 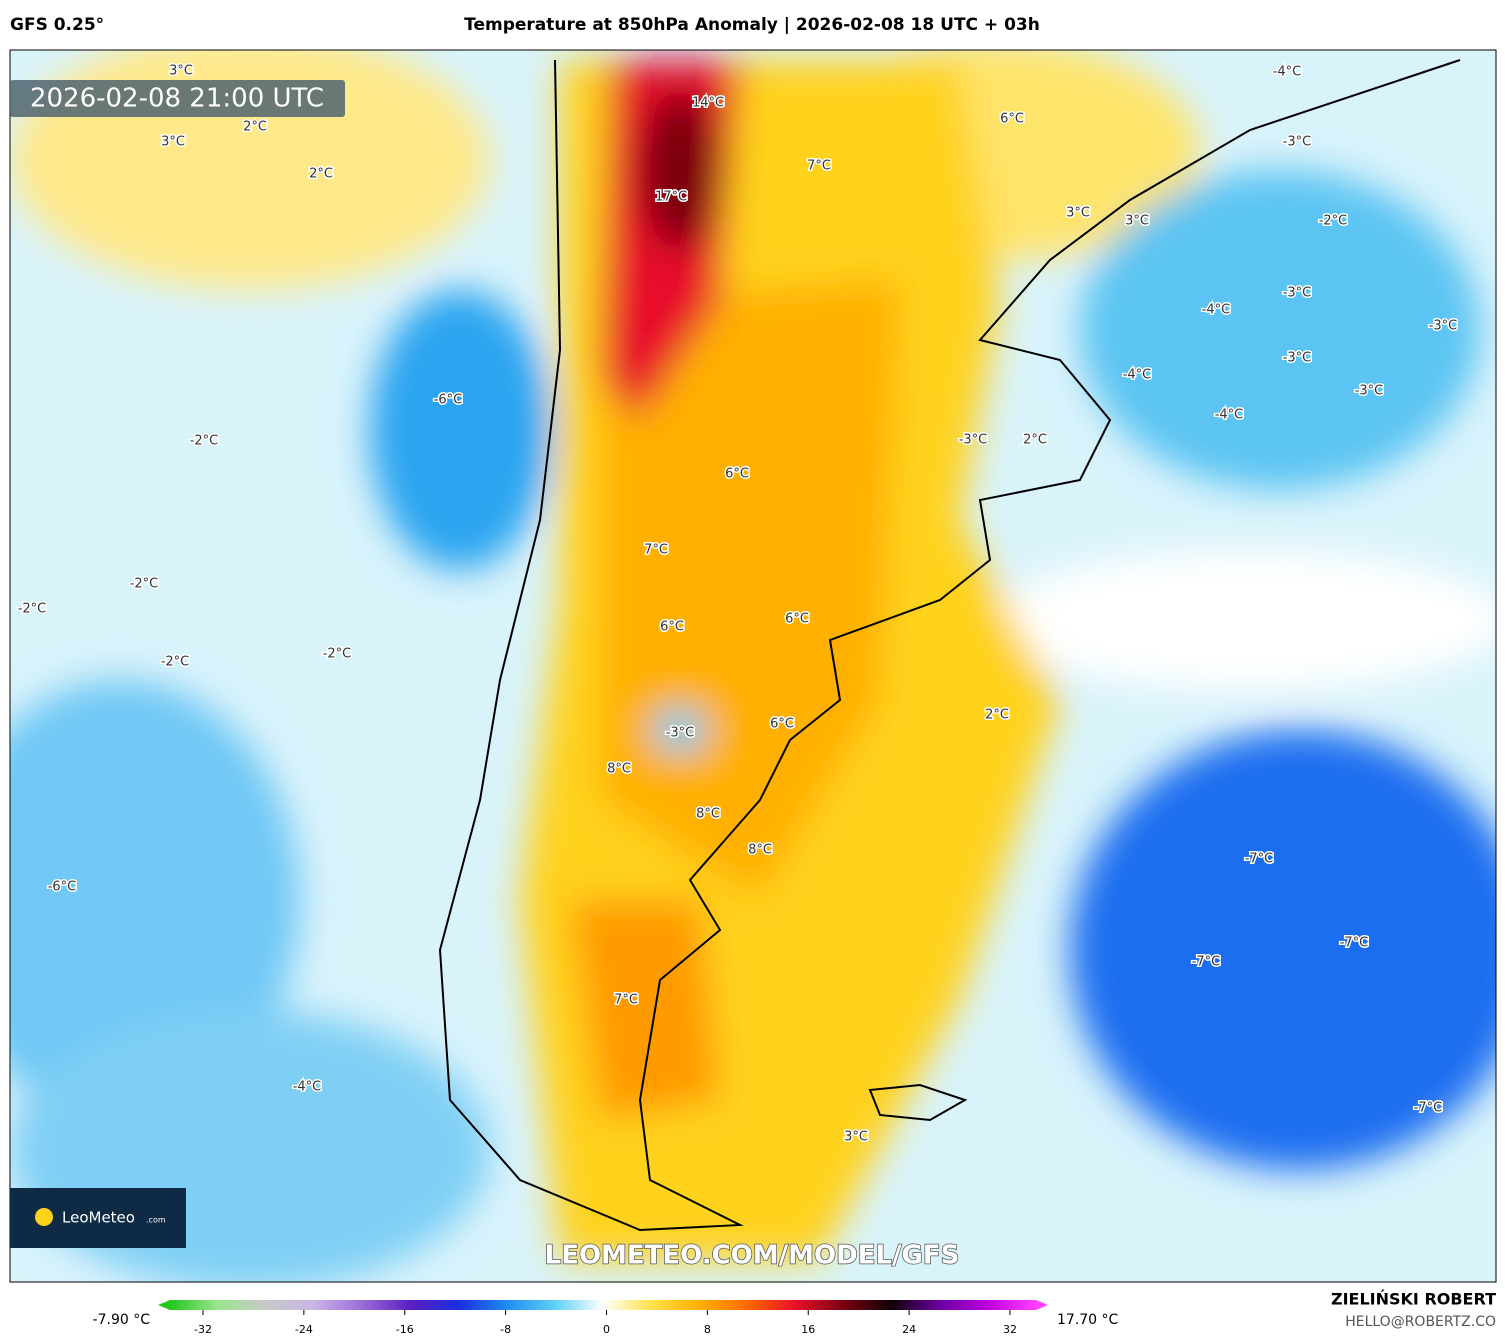 What do you see at coordinates (57, 25) in the screenshot?
I see `model-name: GFS 0.25°` at bounding box center [57, 25].